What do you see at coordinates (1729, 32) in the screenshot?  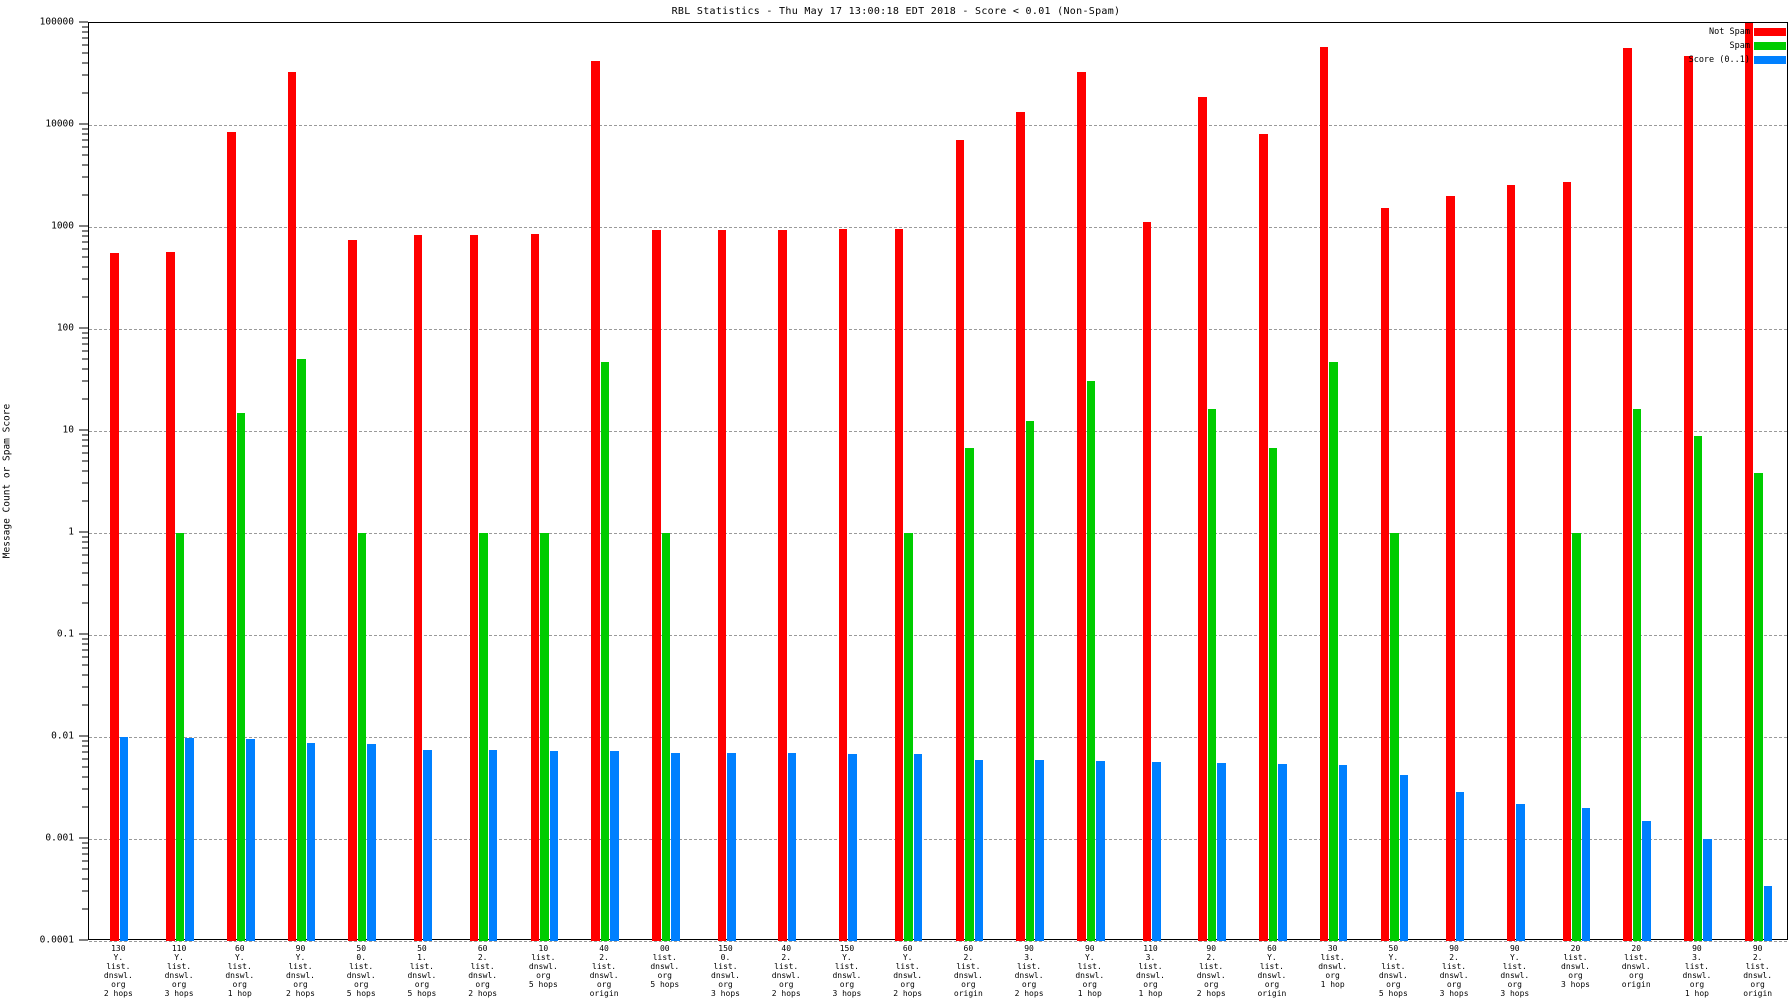 I see `legend-label: Not Spam` at bounding box center [1729, 32].